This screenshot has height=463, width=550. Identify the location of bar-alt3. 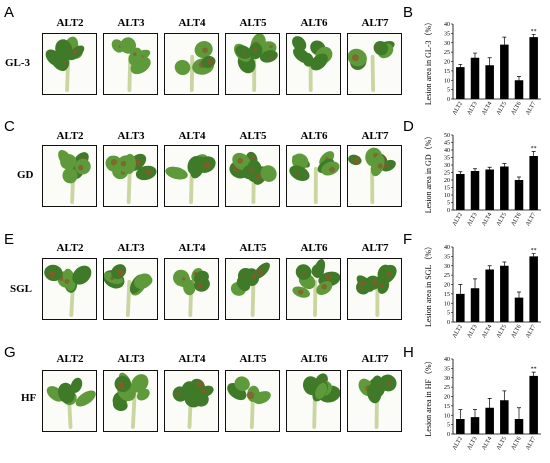
(475, 190).